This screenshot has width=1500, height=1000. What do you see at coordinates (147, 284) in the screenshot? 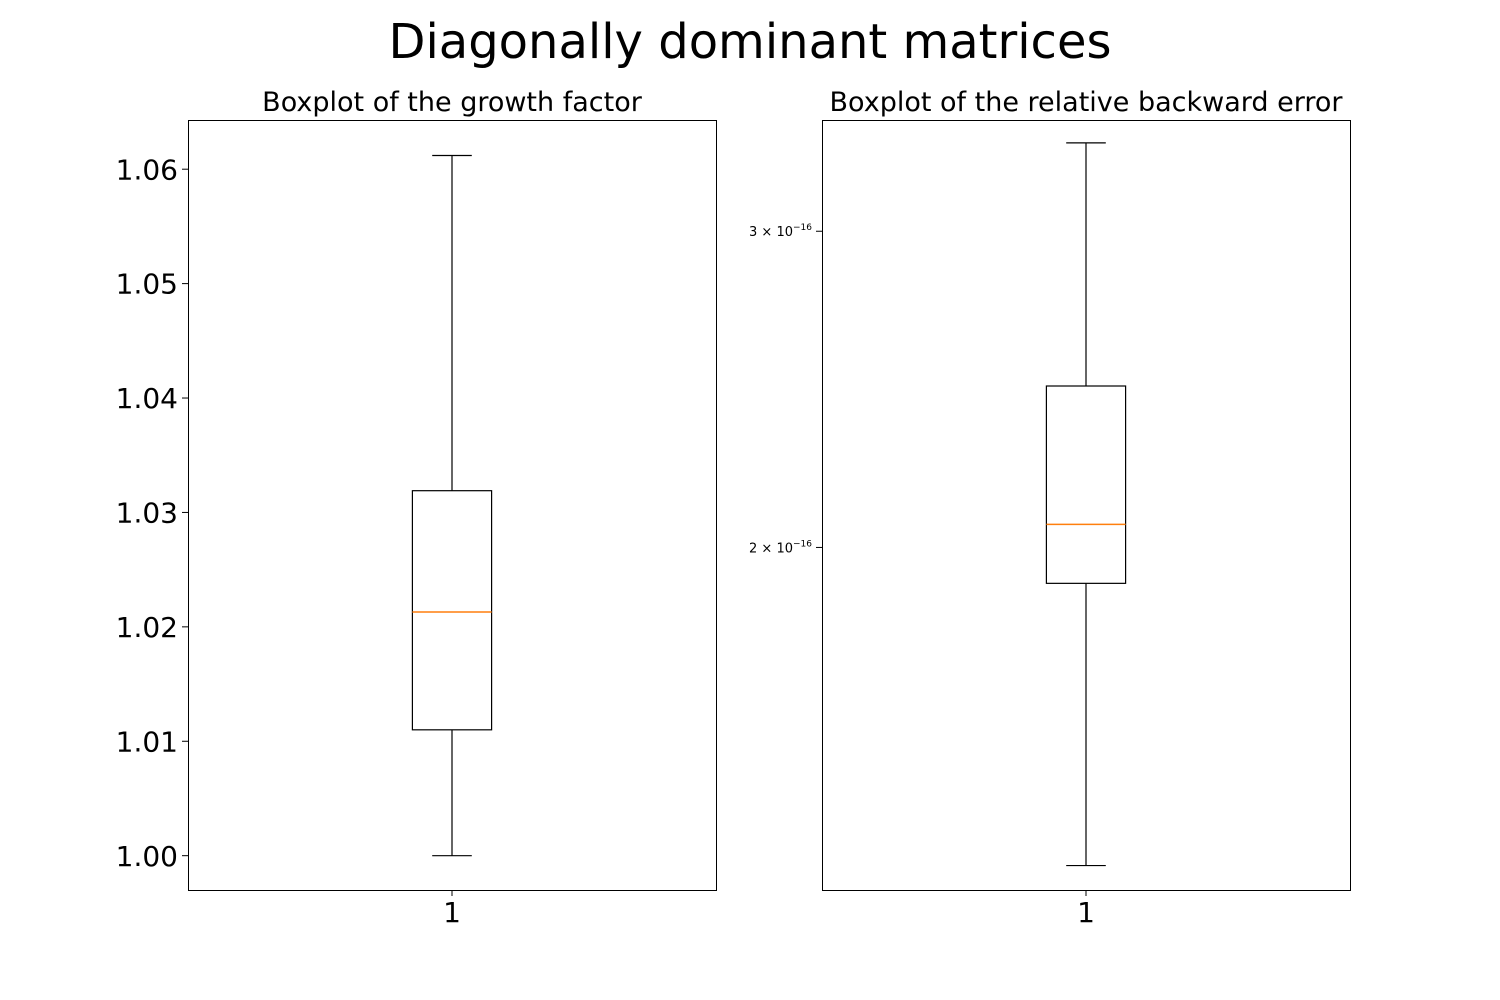
I see `y-tick-label: 1.05` at bounding box center [147, 284].